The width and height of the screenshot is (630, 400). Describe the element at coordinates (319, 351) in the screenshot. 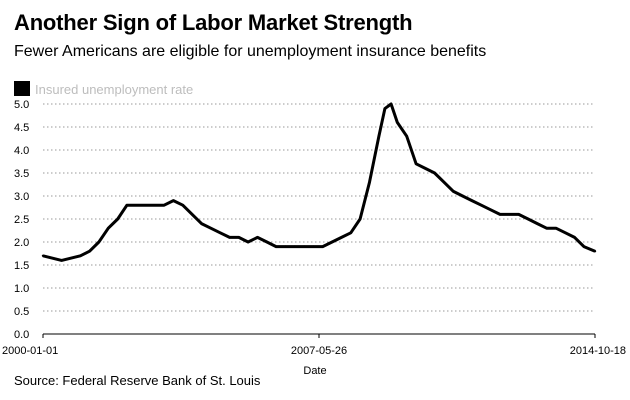

I see `x-tick-label: 2007-05-26` at that location.